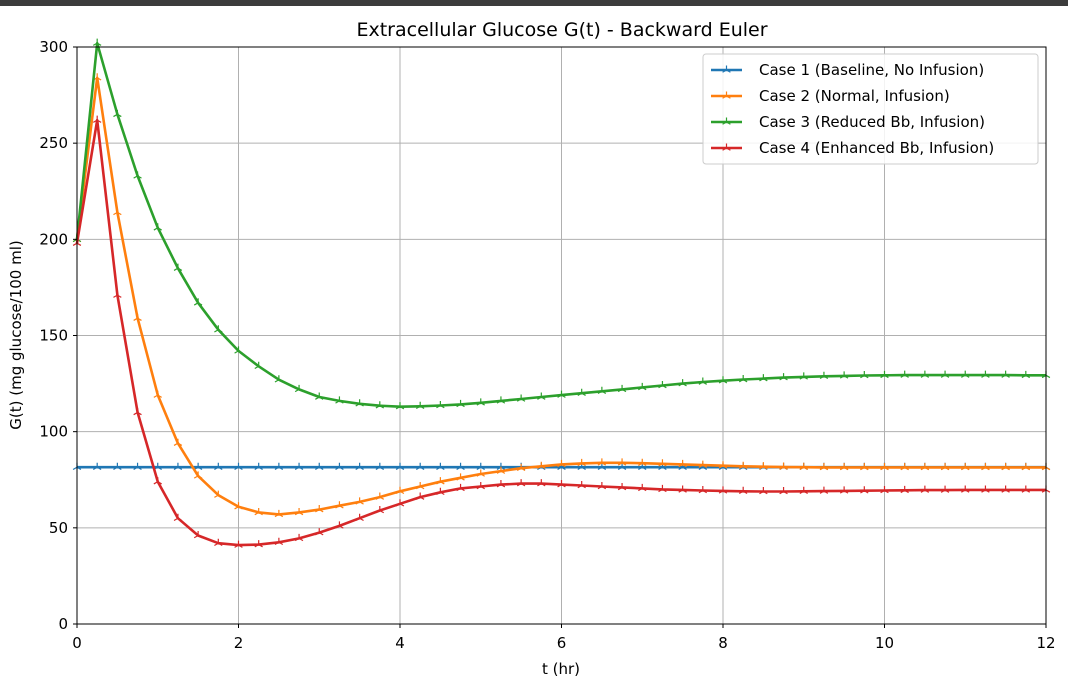 The height and width of the screenshot is (683, 1068). Describe the element at coordinates (562, 643) in the screenshot. I see `x-tick-label: 6` at that location.